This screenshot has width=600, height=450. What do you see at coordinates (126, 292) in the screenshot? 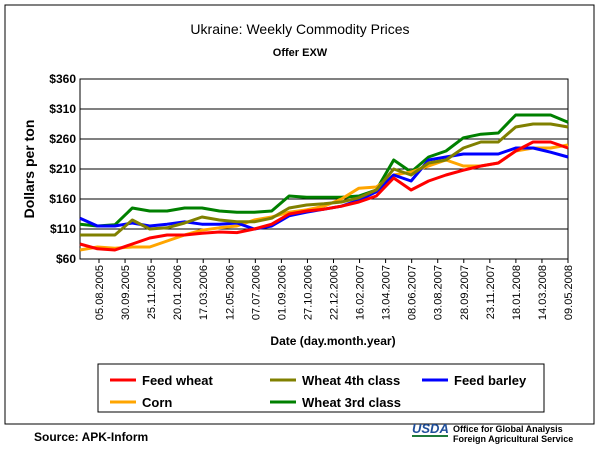
I see `x-tick-label: 30.09.2005` at bounding box center [126, 292].